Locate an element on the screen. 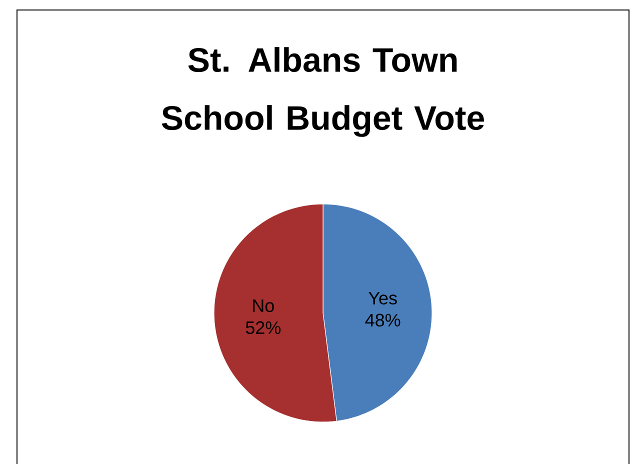 Image resolution: width=631 pixels, height=464 pixels. slice-label: Yes is located at coordinates (382, 298).